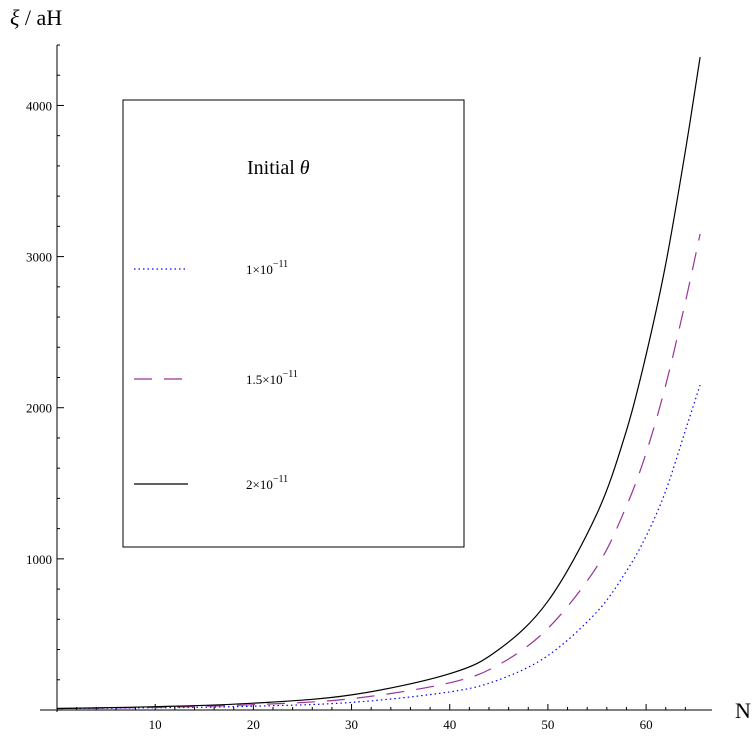 Image resolution: width=756 pixels, height=741 pixels. I want to click on legend-label-base: 1.5×10, so click(264, 379).